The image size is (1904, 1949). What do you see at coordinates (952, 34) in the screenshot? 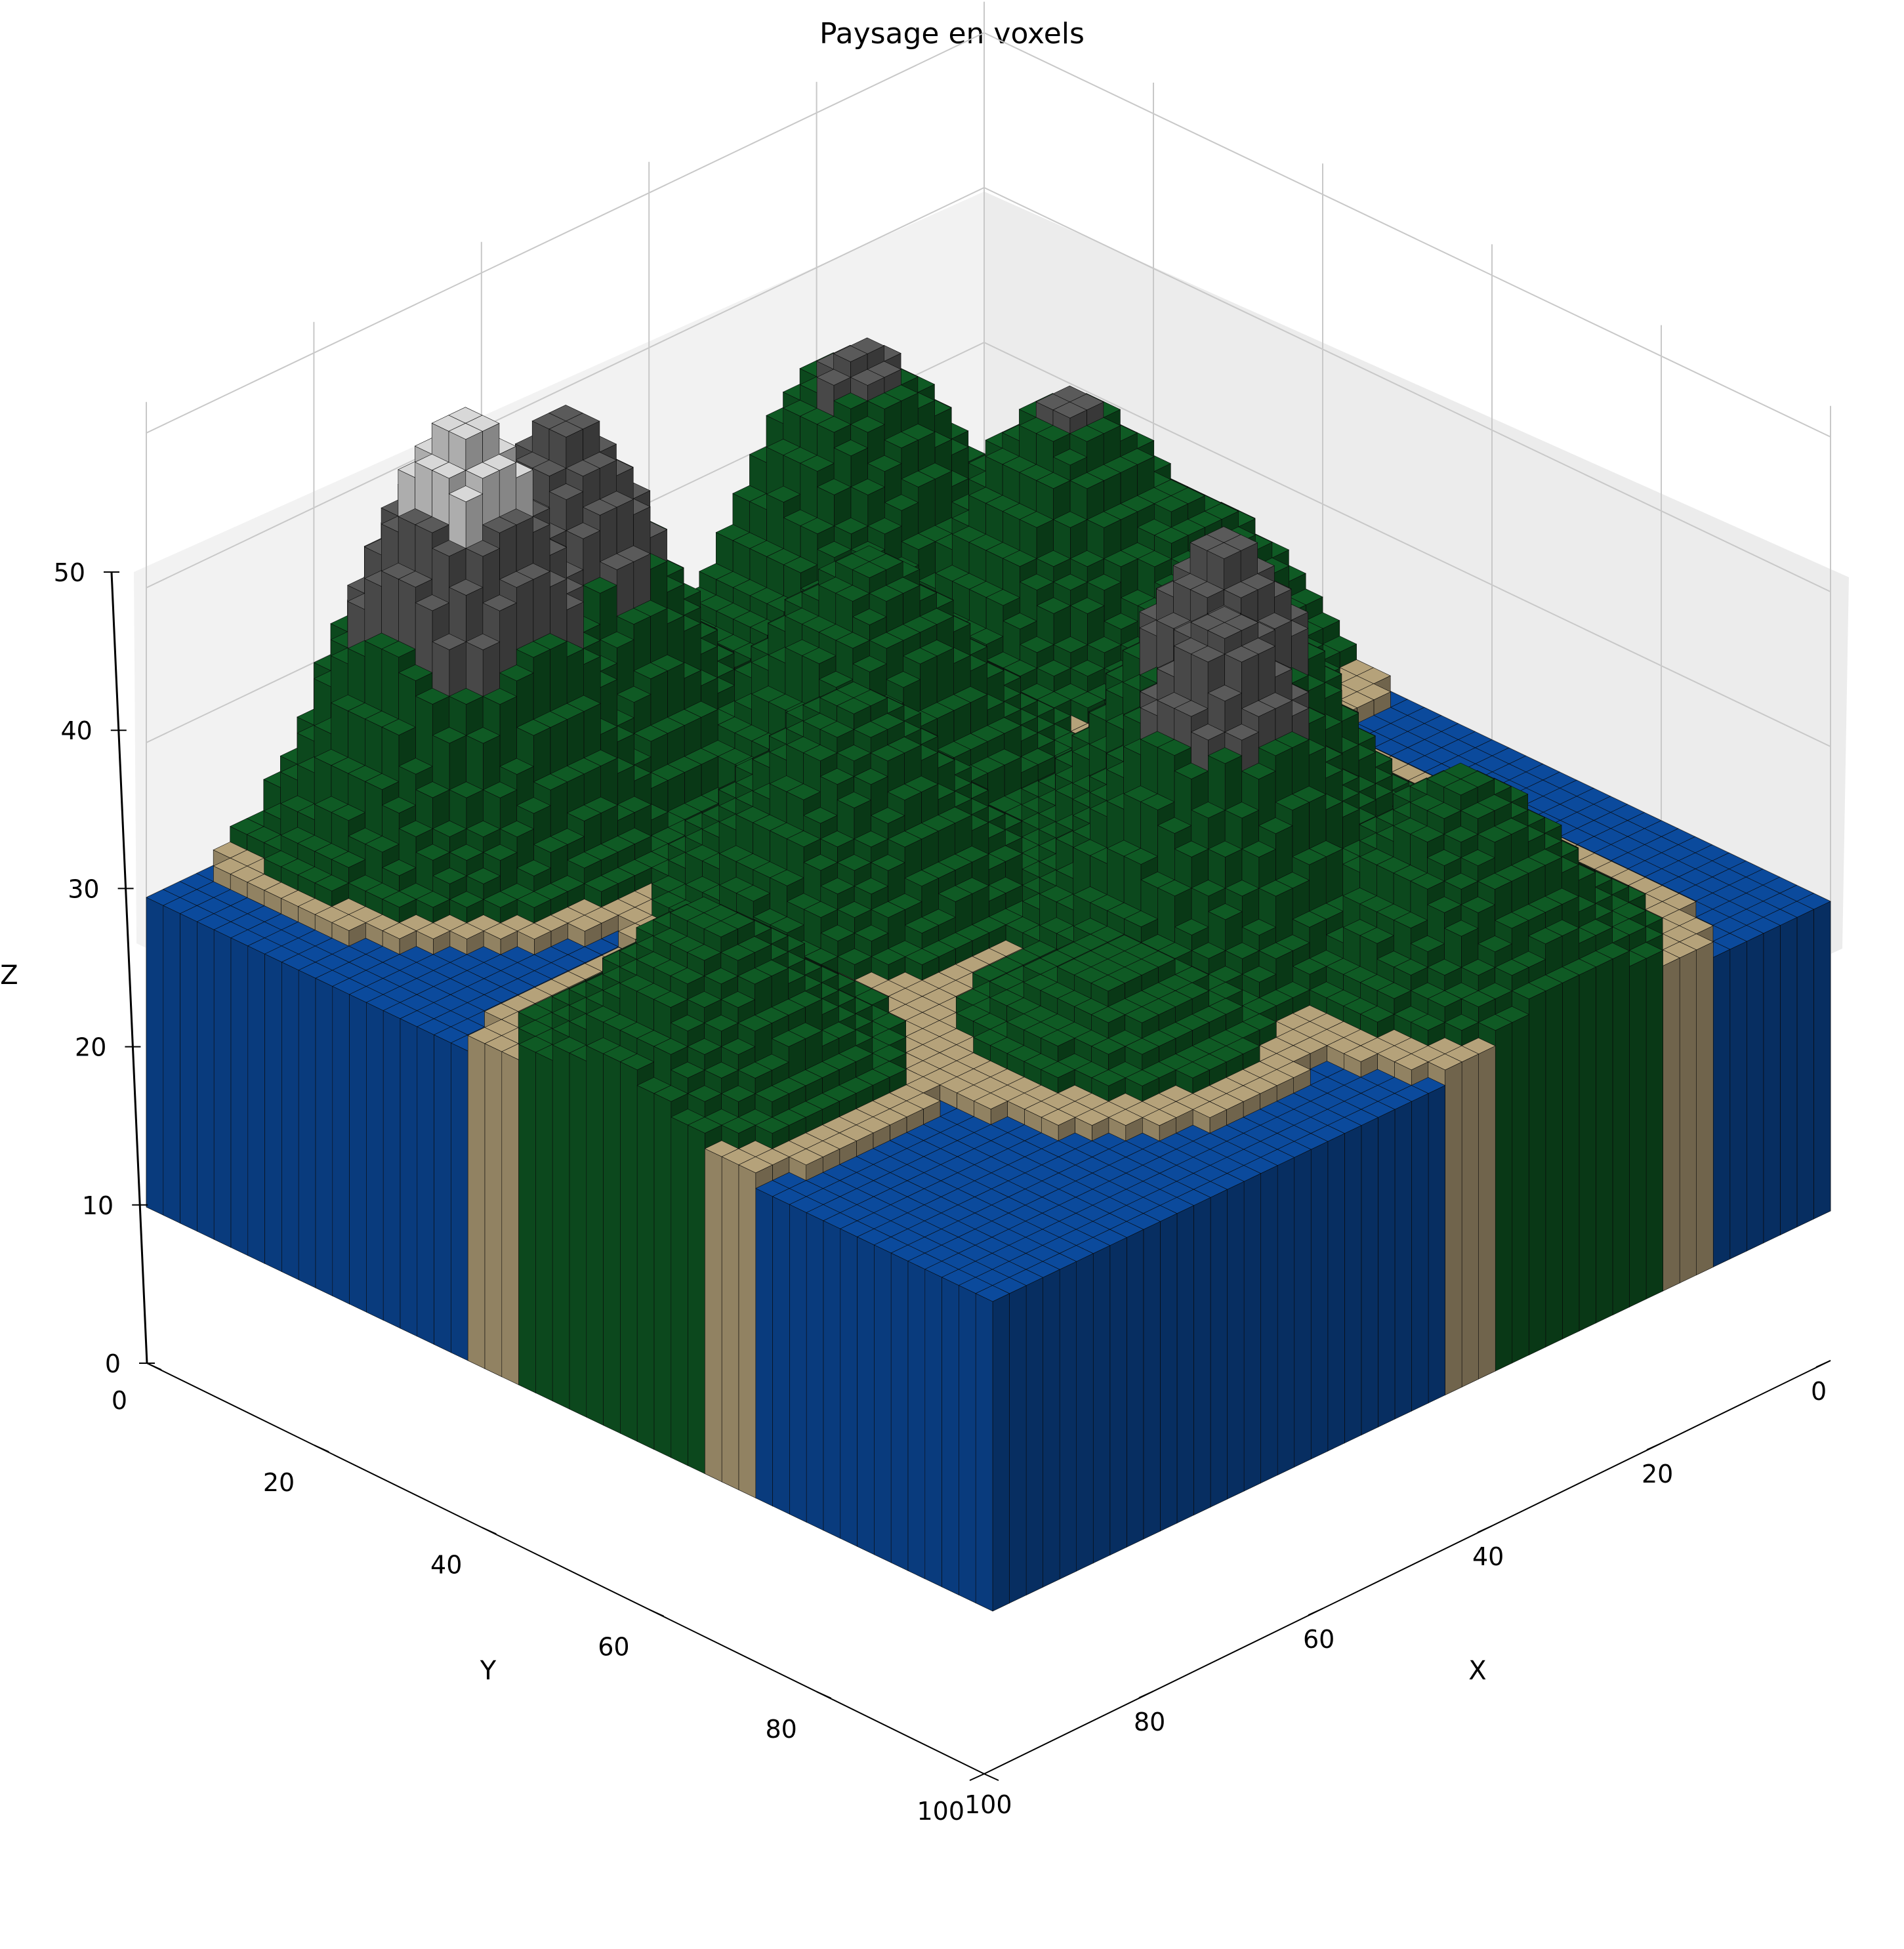
I see `chart-title: Paysage en voxels` at bounding box center [952, 34].